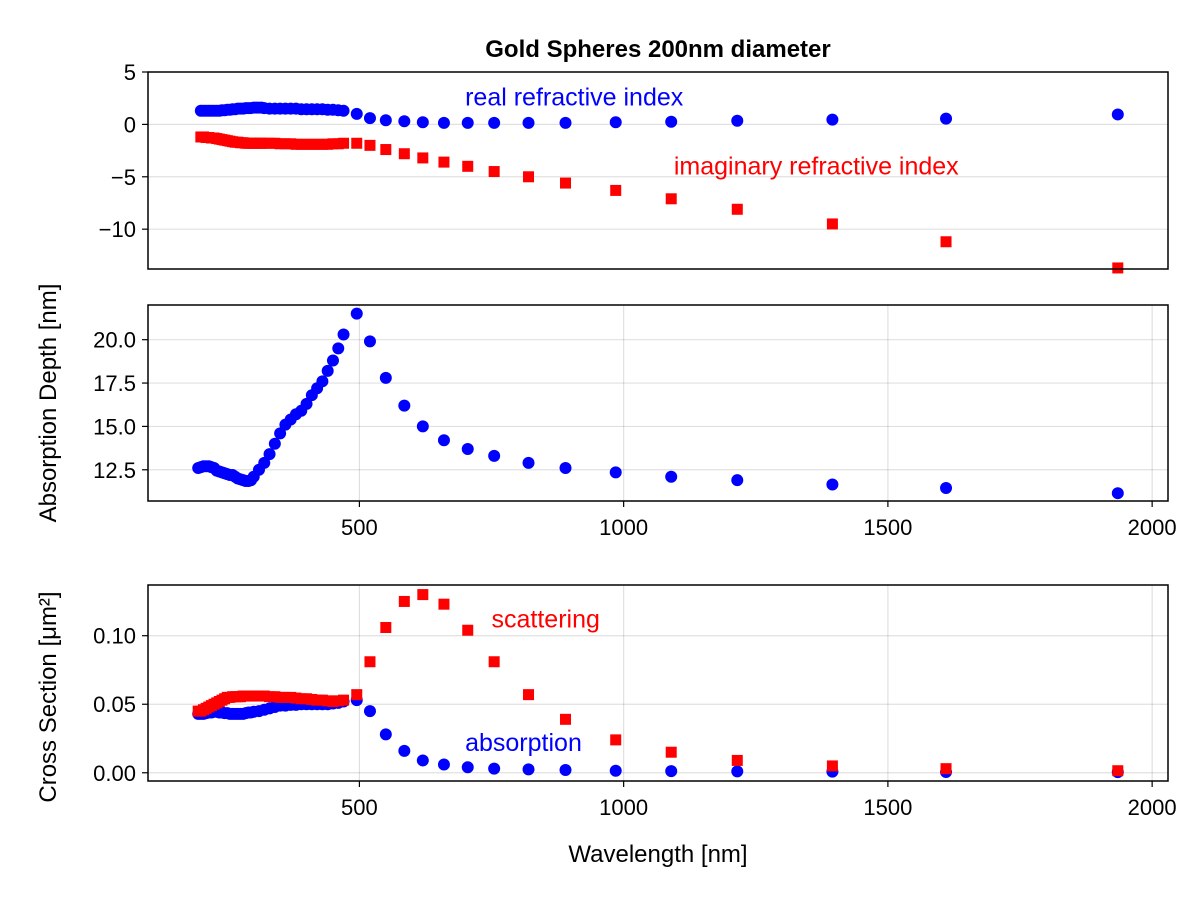 The width and height of the screenshot is (1200, 900). I want to click on y-tick-label: 20.0, so click(114, 340).